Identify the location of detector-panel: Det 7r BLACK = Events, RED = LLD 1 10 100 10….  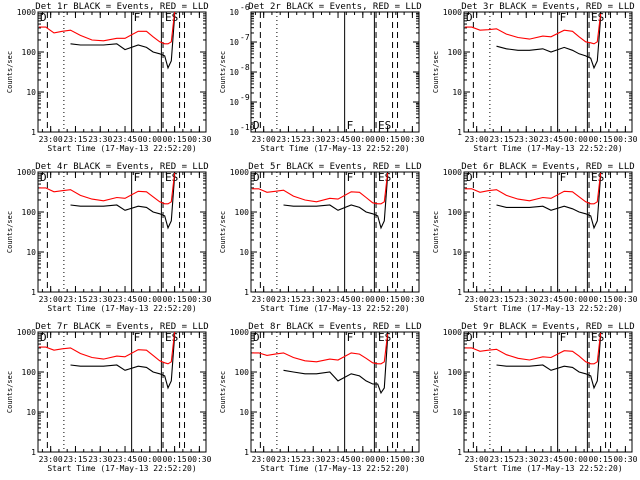
(109, 397).